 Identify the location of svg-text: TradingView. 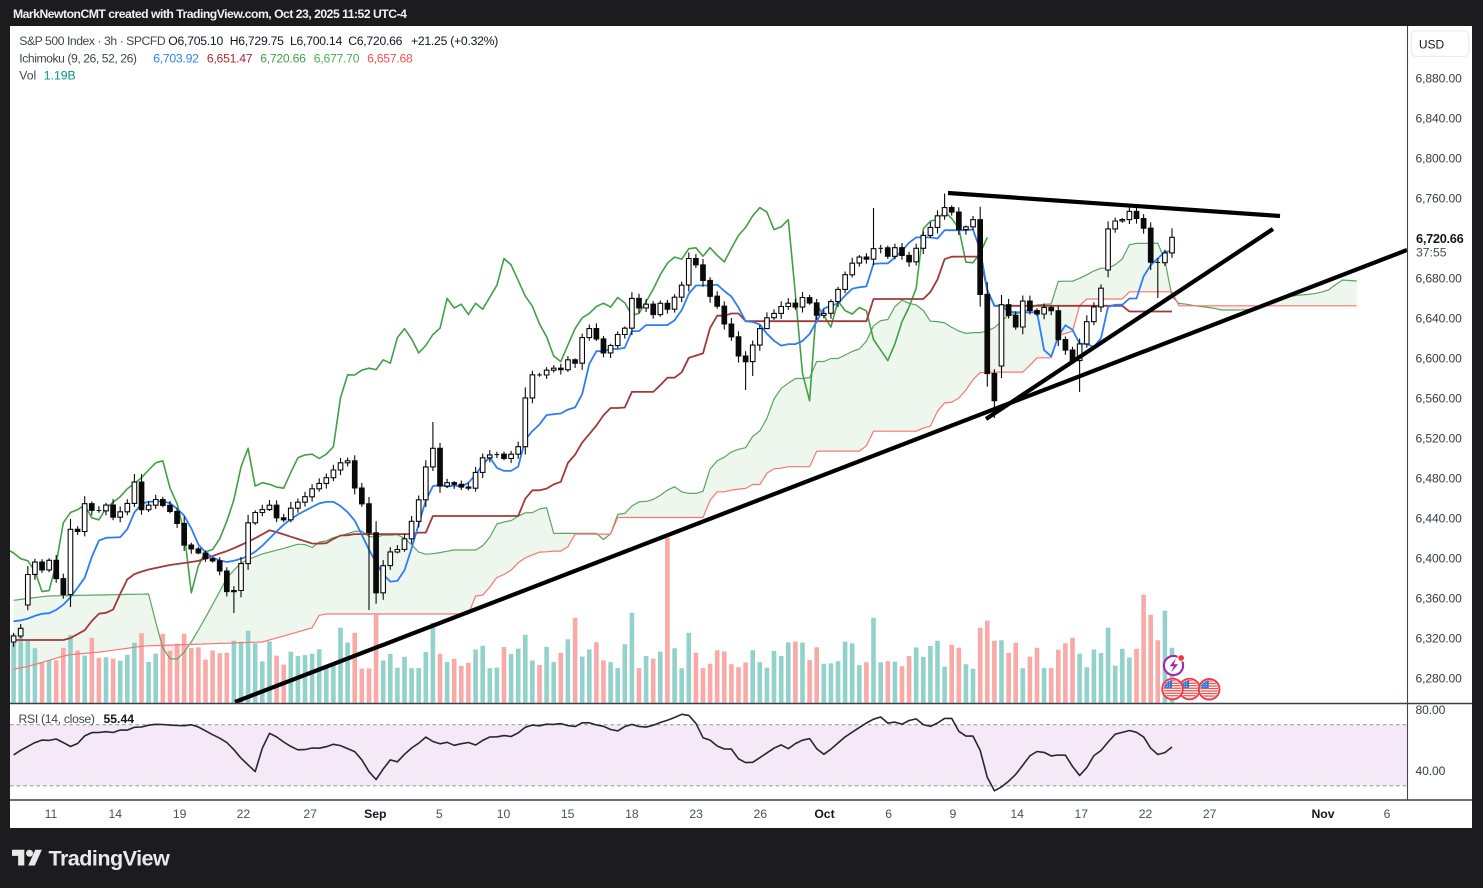
(110, 857).